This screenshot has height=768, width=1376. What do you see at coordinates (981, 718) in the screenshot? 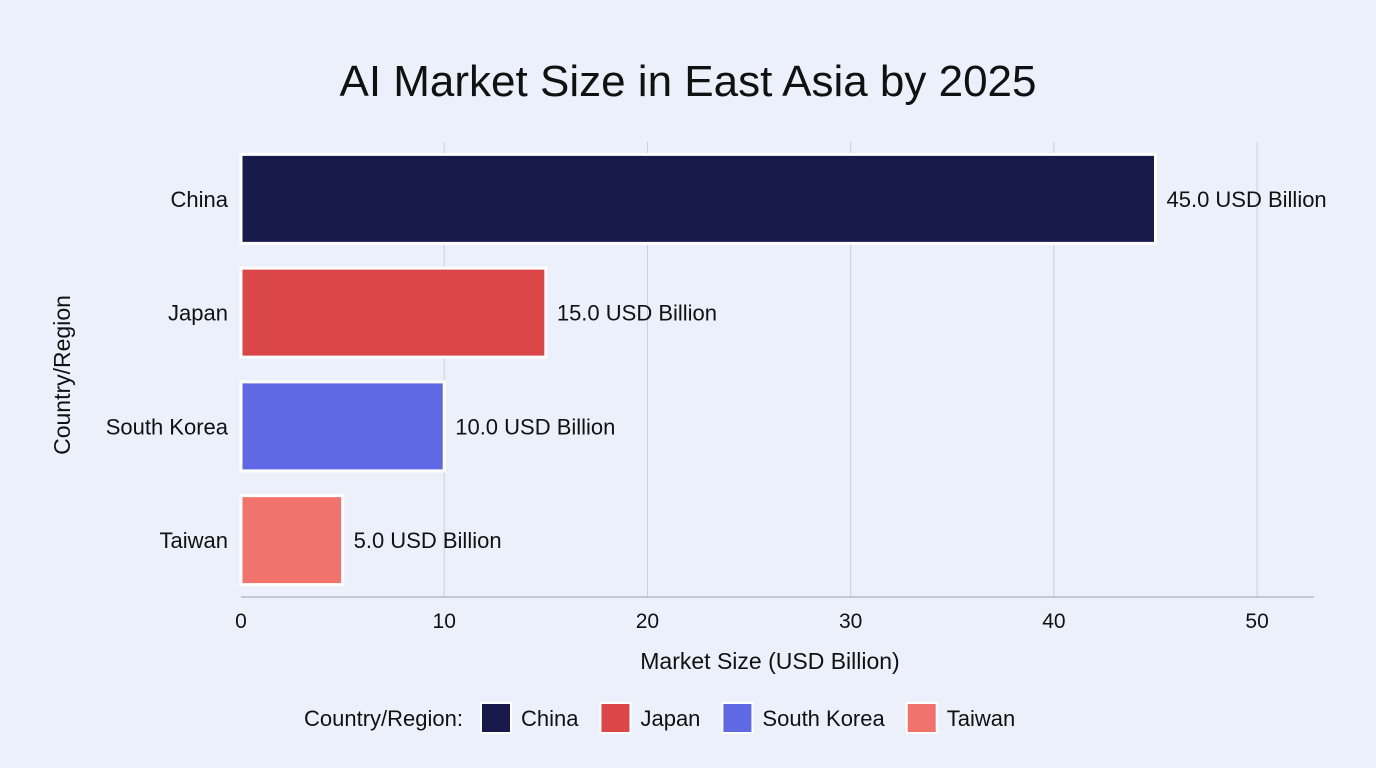
I see `legend-entry-taiwan: Taiwan` at bounding box center [981, 718].